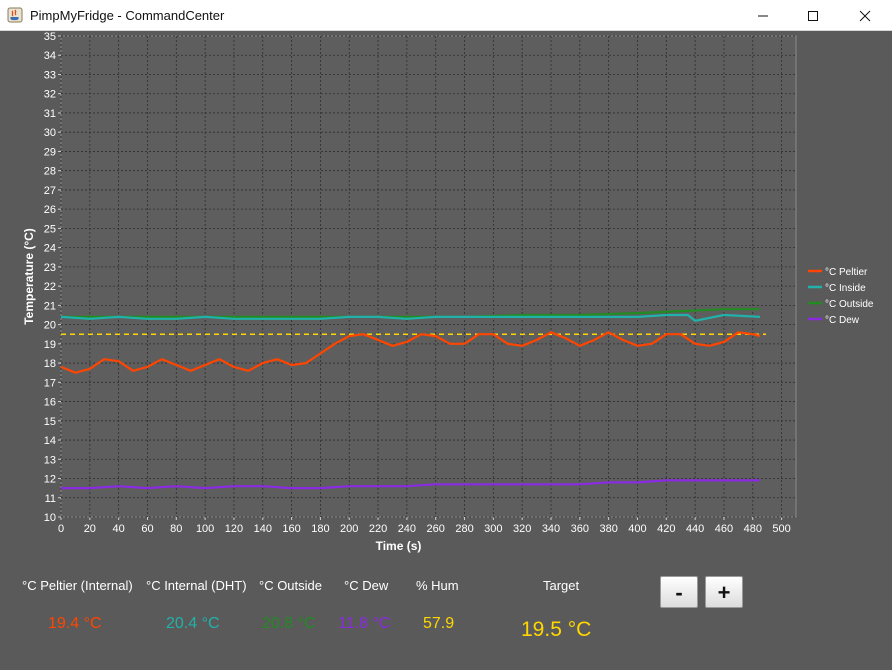  I want to click on y-tick-label: 31, so click(50, 114).